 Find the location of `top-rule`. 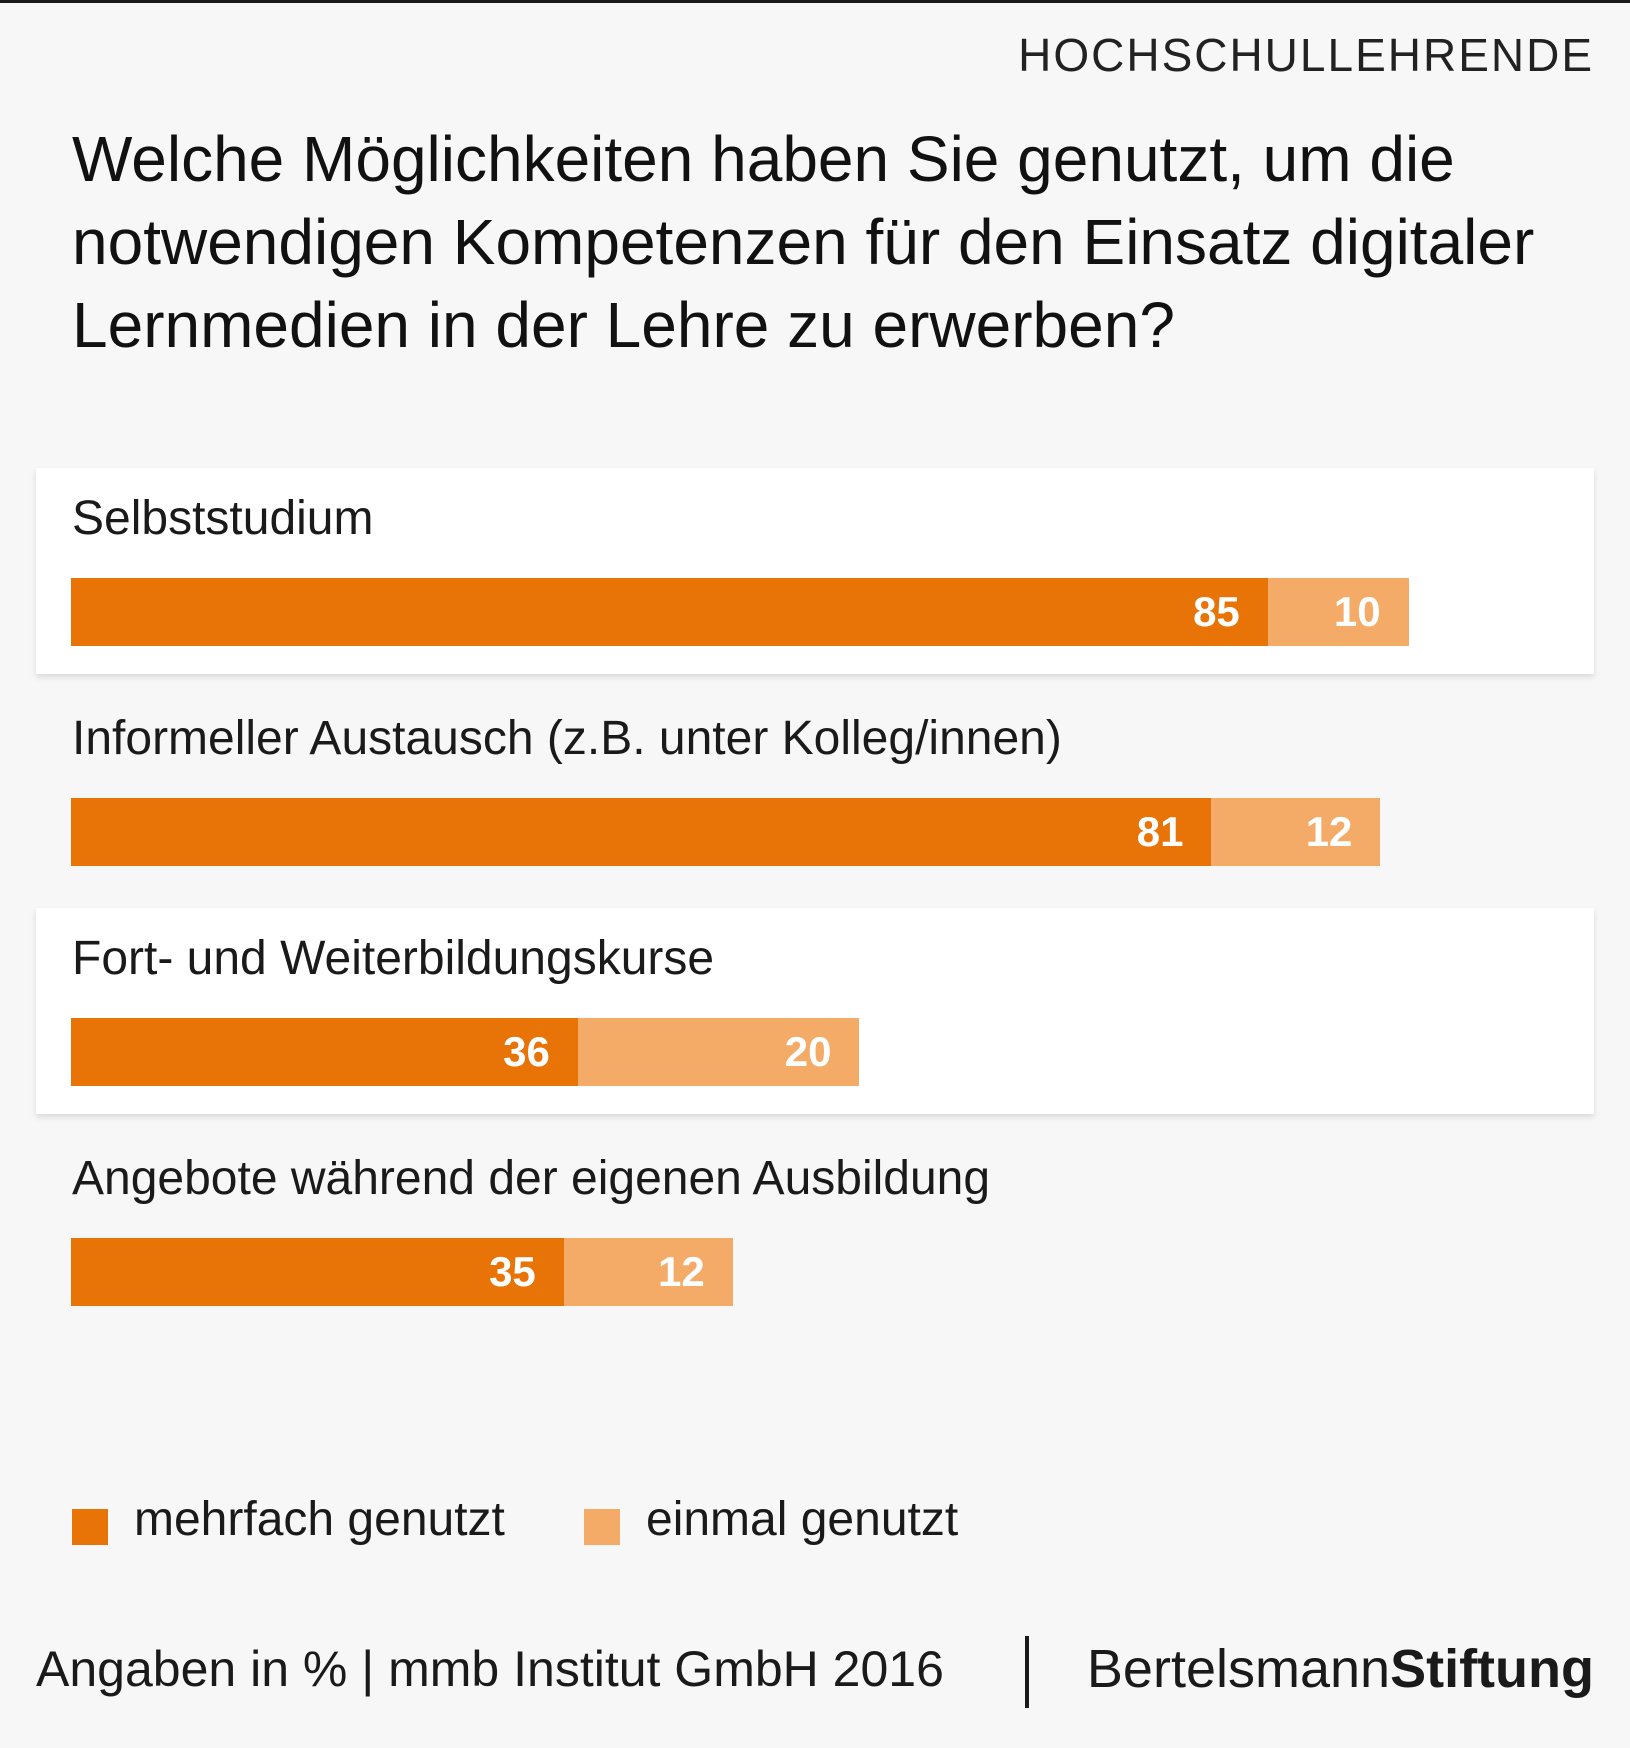

top-rule is located at coordinates (815, 1).